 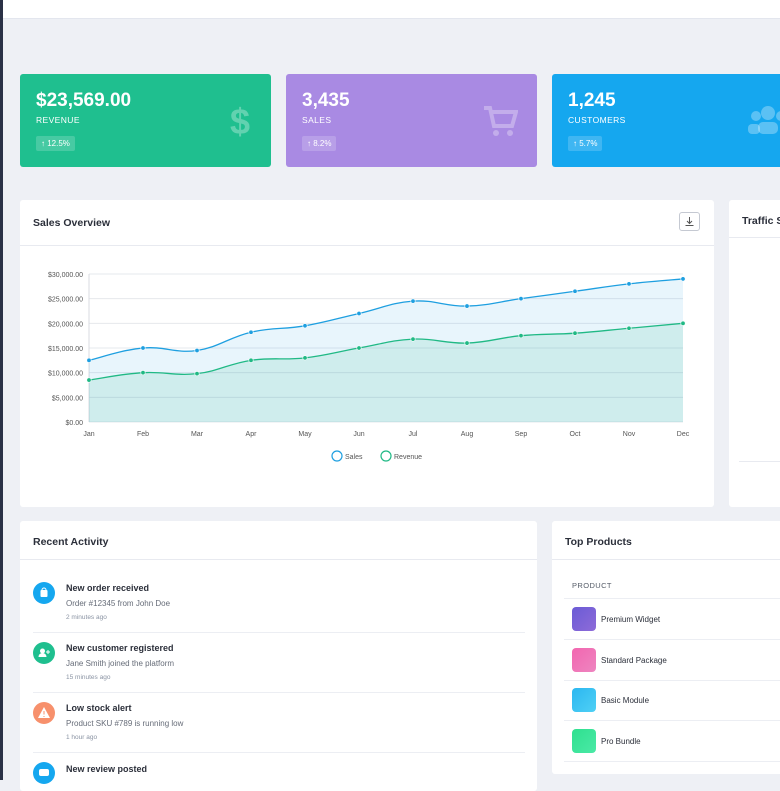 I want to click on stat-change: ↑ 5.7%, so click(x=585, y=143).